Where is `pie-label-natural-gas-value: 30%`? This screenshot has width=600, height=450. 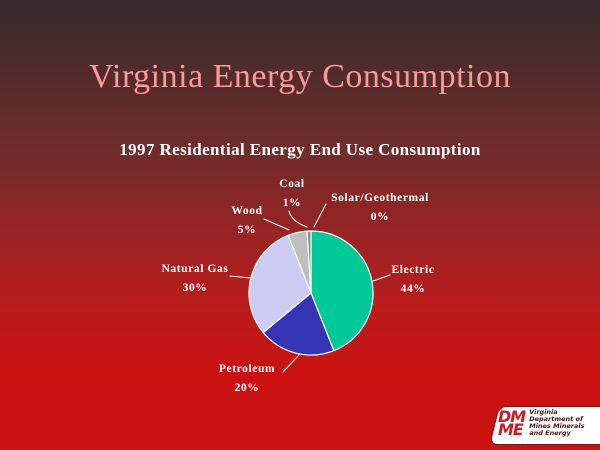
pie-label-natural-gas-value: 30% is located at coordinates (195, 288).